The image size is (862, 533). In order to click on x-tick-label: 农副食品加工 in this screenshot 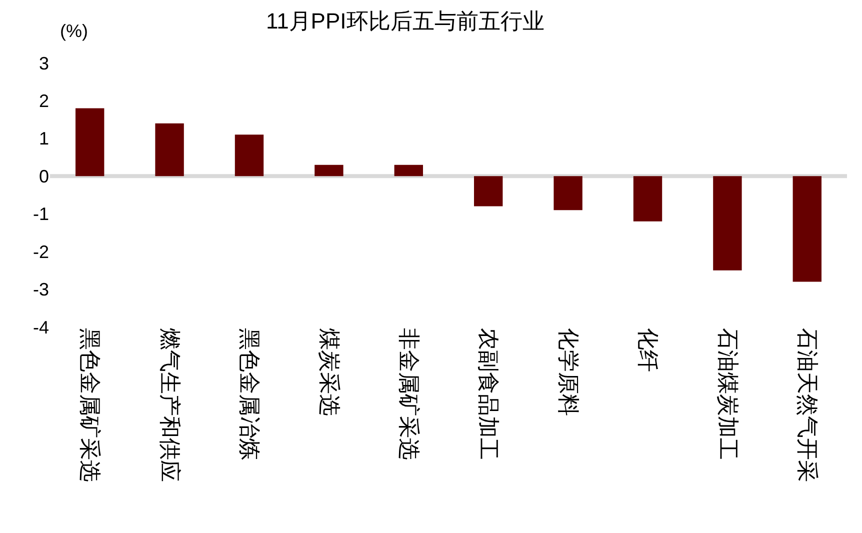, I will do `click(489, 394)`.